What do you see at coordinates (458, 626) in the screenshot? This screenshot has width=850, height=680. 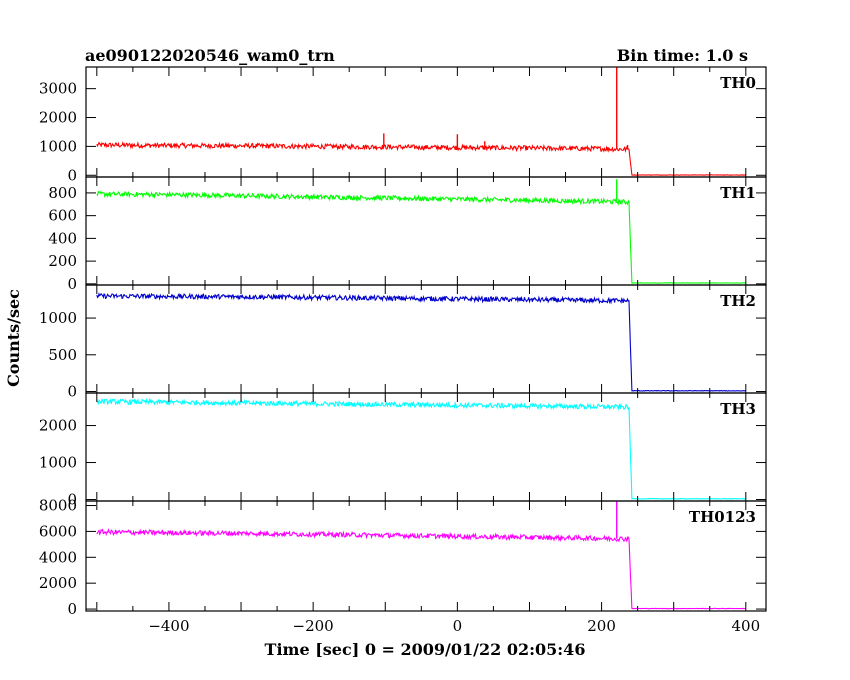 I see `x-tick-label: 0` at bounding box center [458, 626].